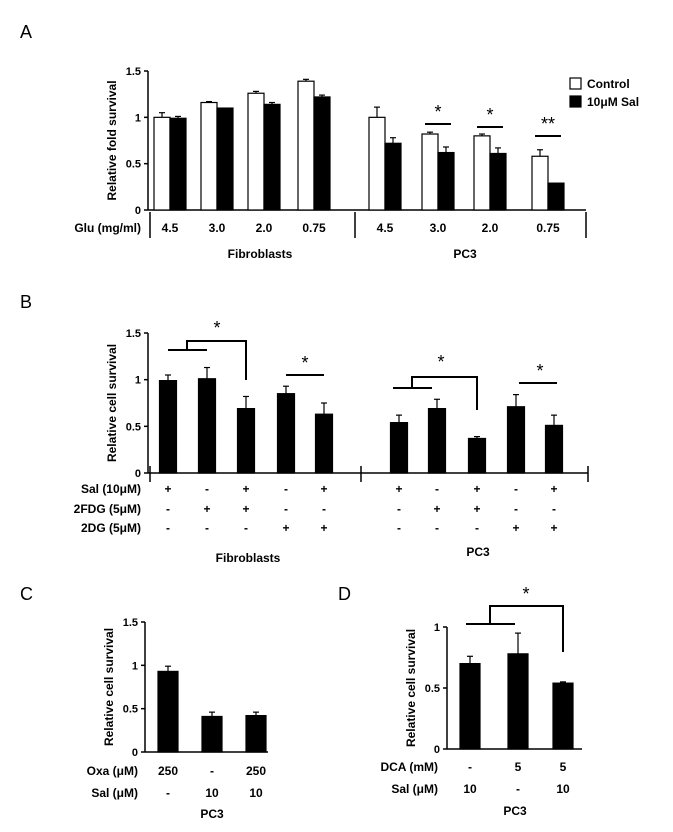  What do you see at coordinates (135, 753) in the screenshot?
I see `panel-c-y-tick-label: 0` at bounding box center [135, 753].